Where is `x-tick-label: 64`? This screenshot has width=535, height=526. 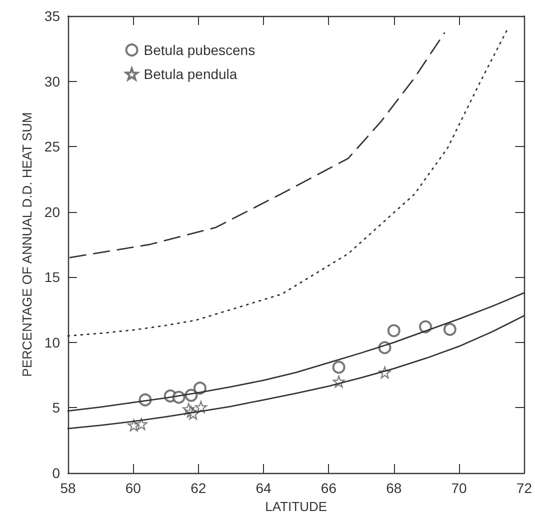 x-tick-label: 64 is located at coordinates (264, 488).